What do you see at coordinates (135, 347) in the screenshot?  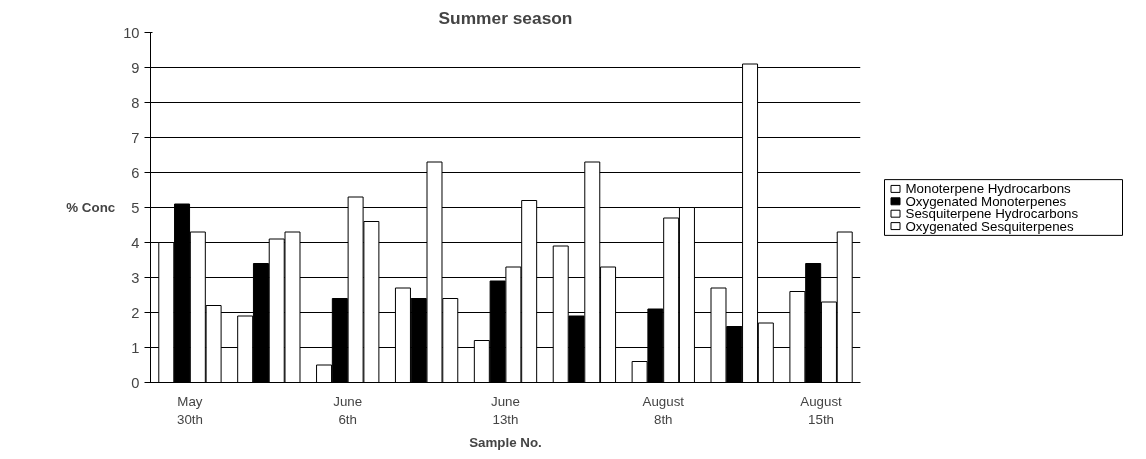 I see `y-tick-label: 1` at bounding box center [135, 347].